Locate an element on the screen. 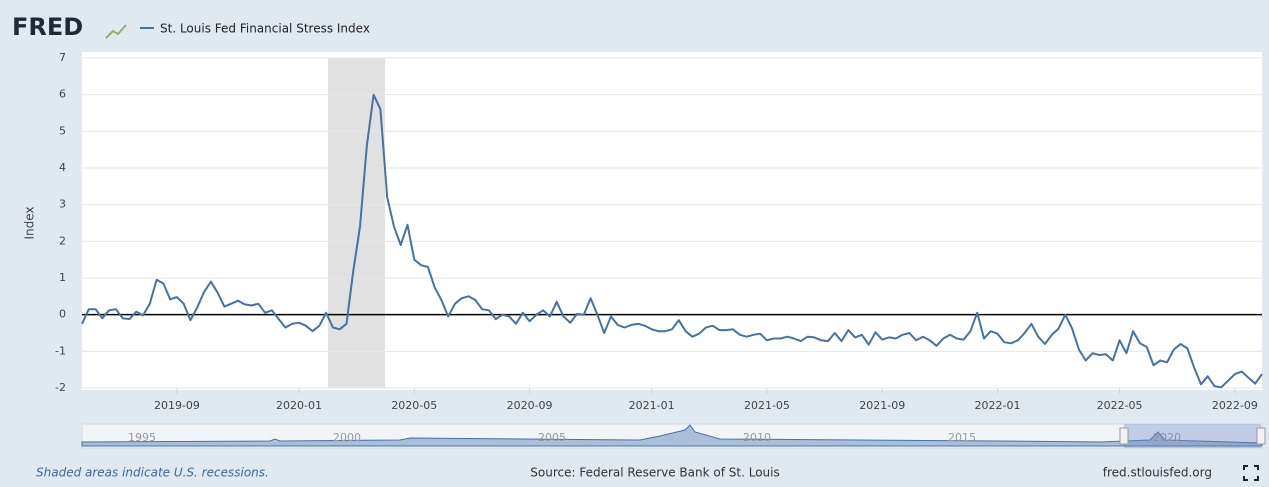 The image size is (1269, 487). logo: FRED is located at coordinates (47, 27).